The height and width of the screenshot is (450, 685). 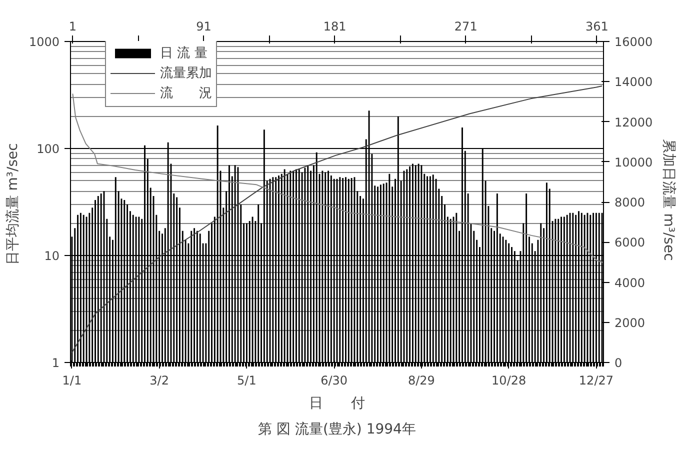 What do you see at coordinates (630, 283) in the screenshot?
I see `y2-tick-label: 4000` at bounding box center [630, 283].